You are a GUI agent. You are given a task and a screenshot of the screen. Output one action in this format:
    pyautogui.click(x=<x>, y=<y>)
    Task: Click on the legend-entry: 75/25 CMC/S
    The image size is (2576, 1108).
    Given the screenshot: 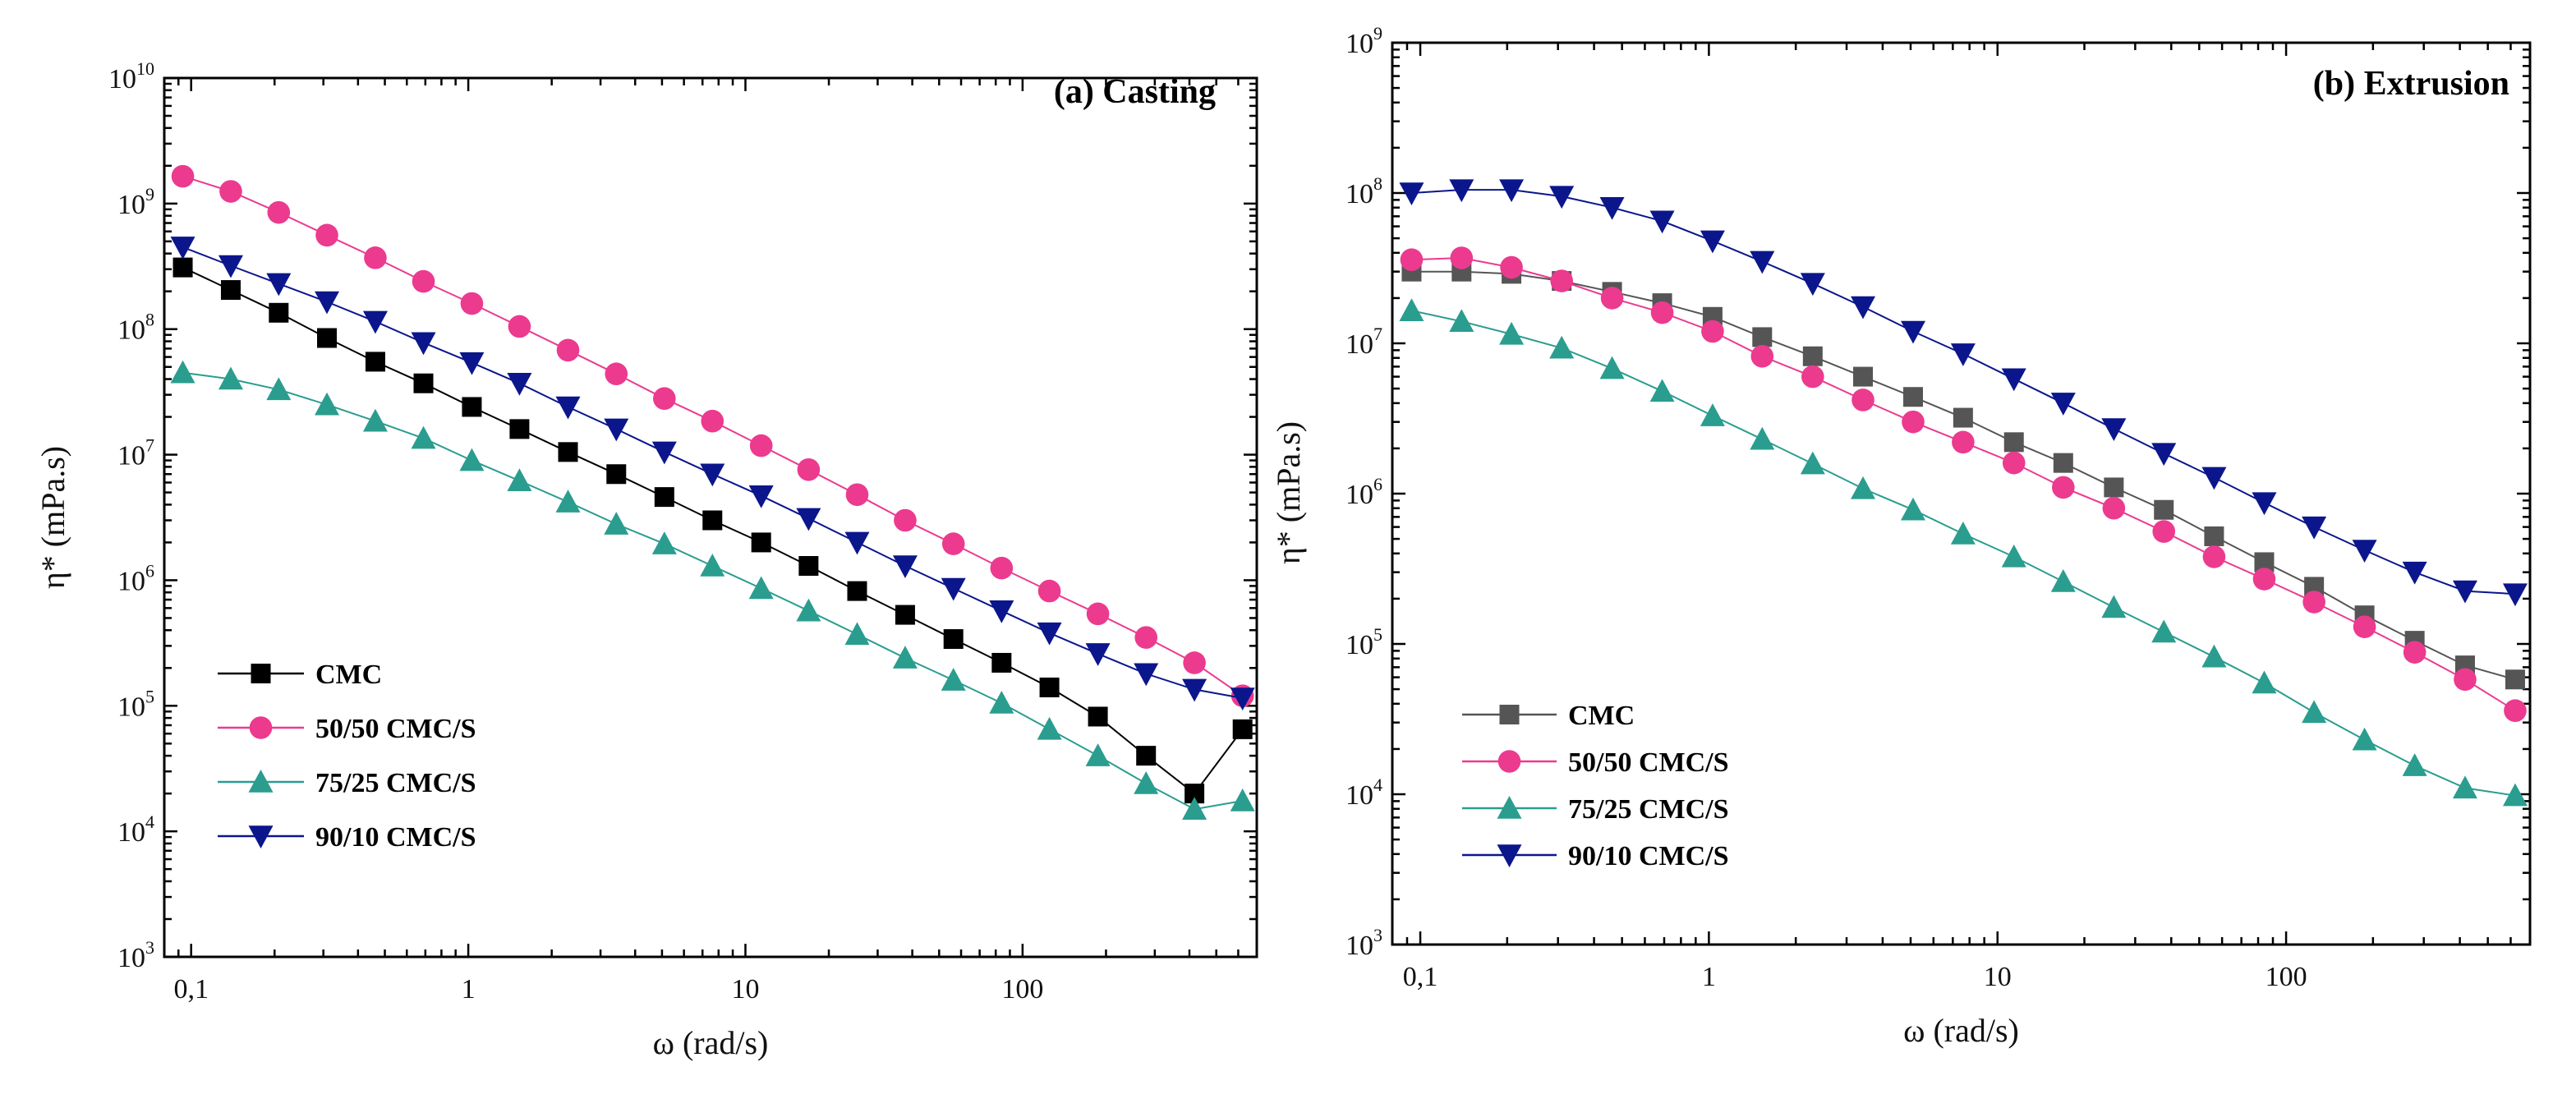 What is the action you would take?
    pyautogui.click(x=1595, y=809)
    